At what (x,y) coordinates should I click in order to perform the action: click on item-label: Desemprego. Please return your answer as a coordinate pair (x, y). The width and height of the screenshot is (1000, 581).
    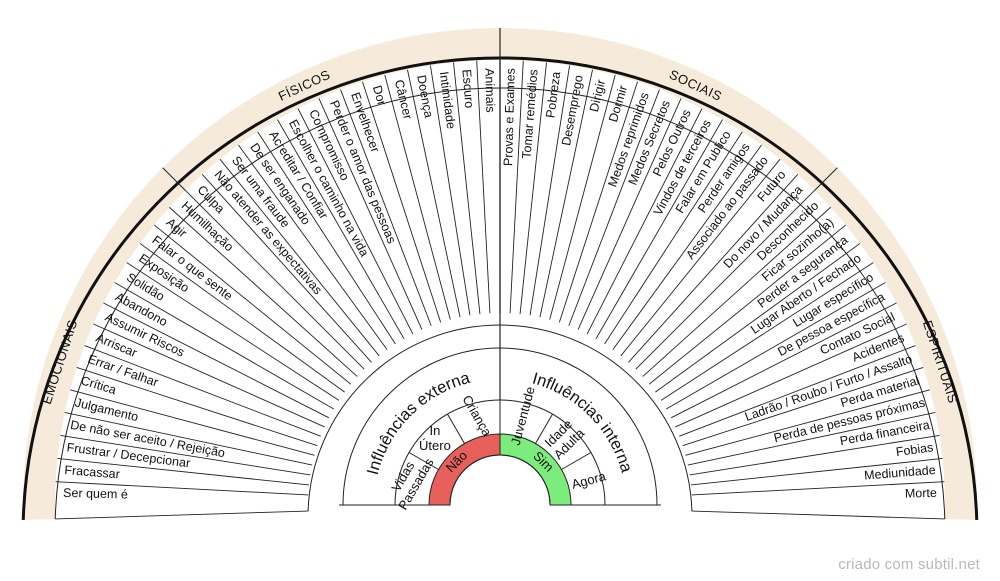
    Looking at the image, I should click on (572, 110).